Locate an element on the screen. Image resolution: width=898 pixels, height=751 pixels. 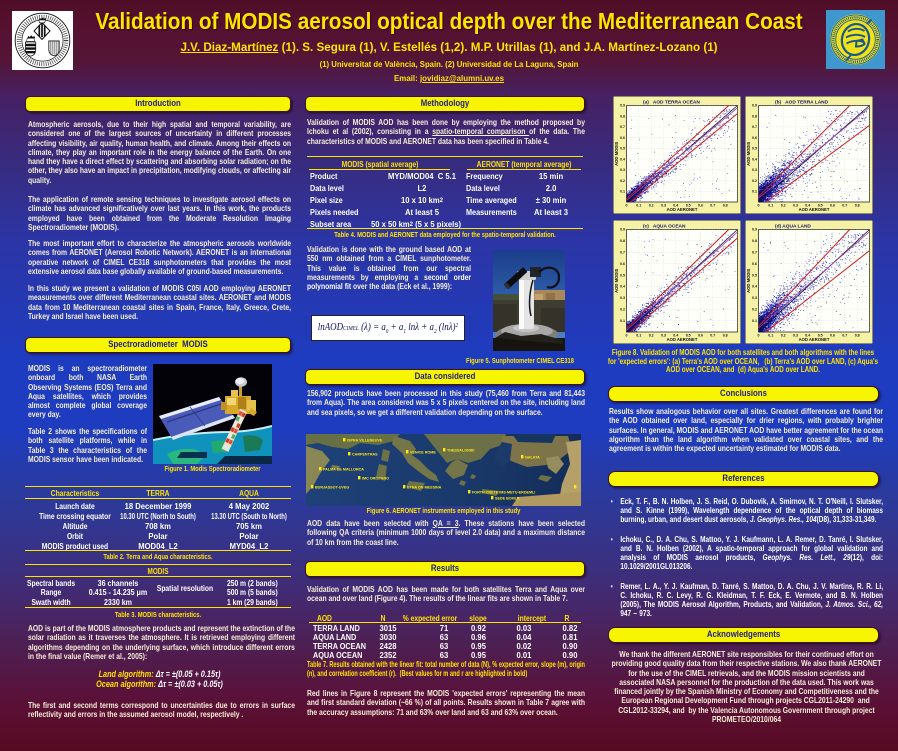
svg-text: (a) AOD TERRA OCEAN is located at coordinates (671, 103).